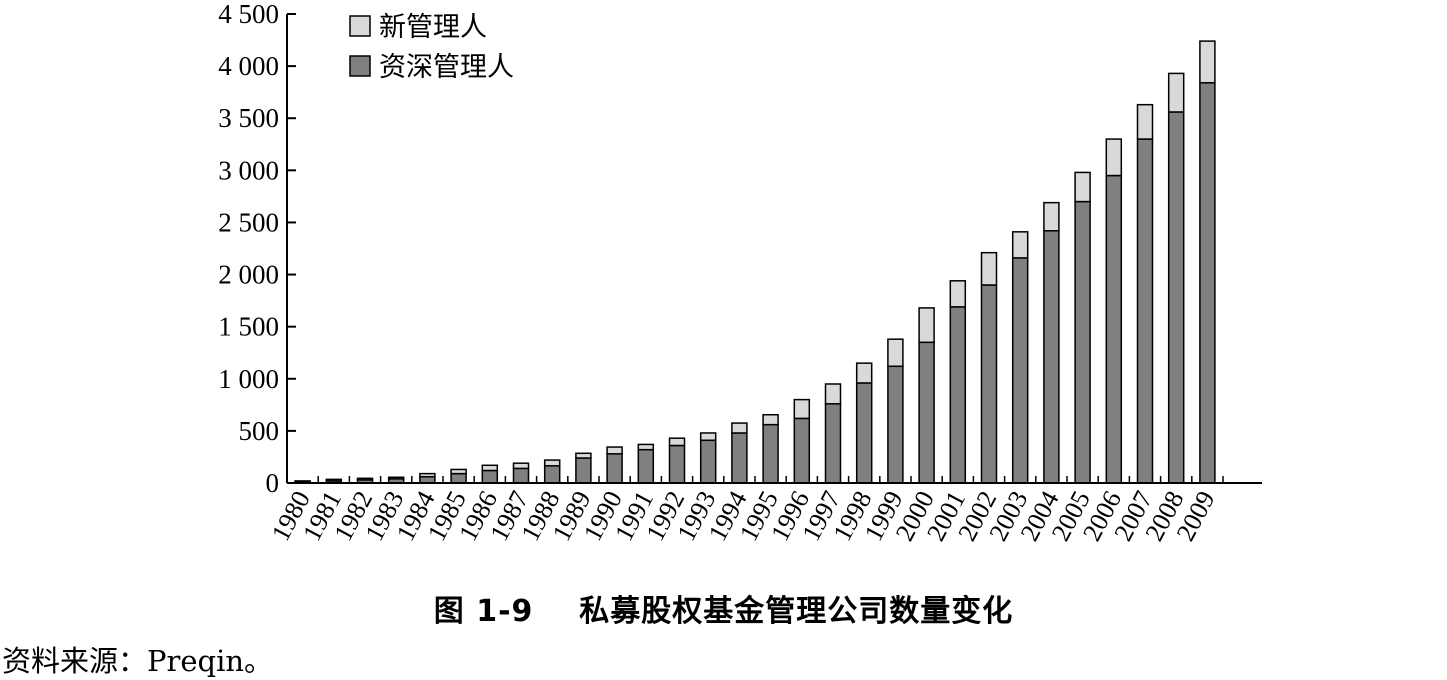 Image resolution: width=1447 pixels, height=680 pixels. What do you see at coordinates (1114, 329) in the screenshot?
I see `bar-veteran-2006` at bounding box center [1114, 329].